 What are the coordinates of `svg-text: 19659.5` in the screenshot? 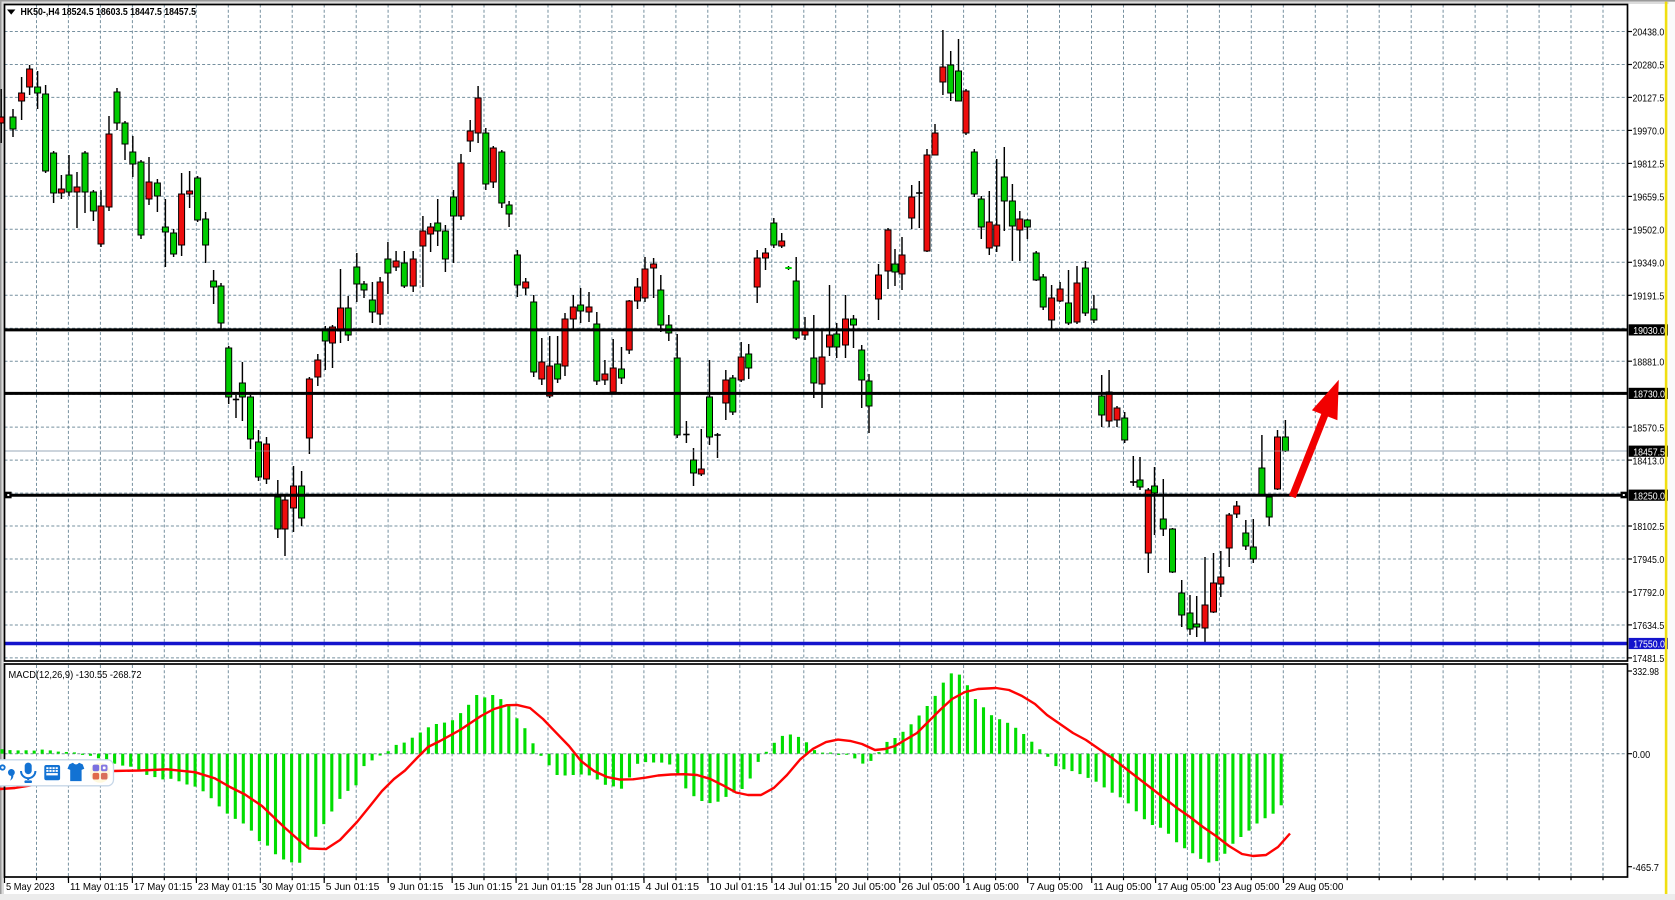 It's located at (1649, 198).